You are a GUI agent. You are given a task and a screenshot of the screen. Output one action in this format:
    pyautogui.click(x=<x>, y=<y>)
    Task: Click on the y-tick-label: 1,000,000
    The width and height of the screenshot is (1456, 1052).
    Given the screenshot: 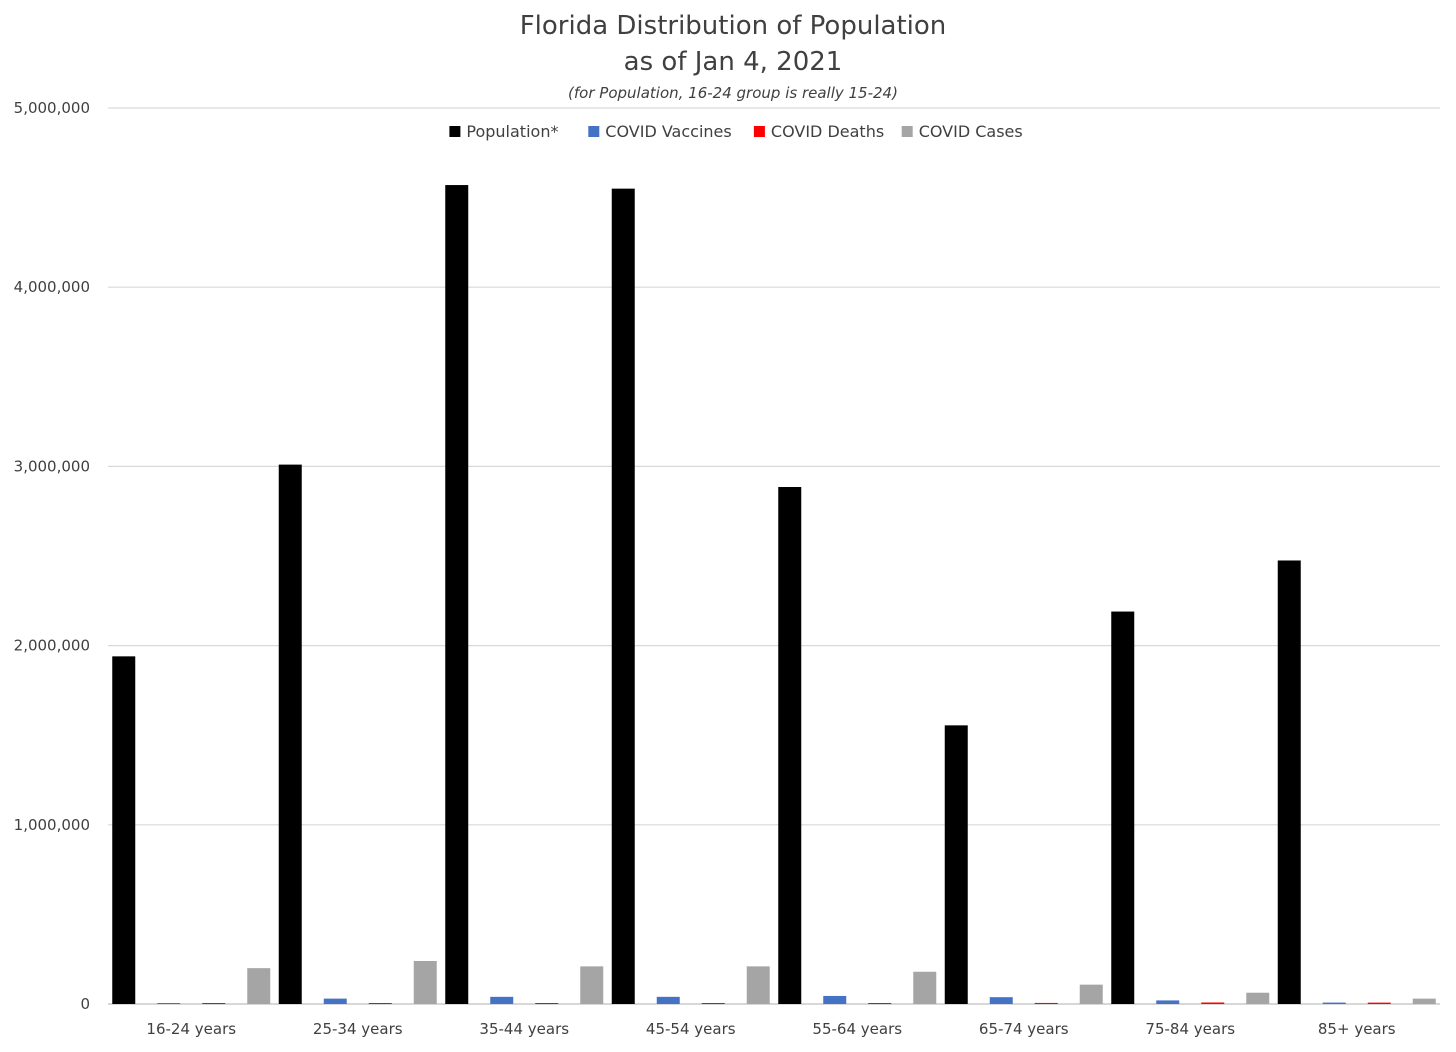 What is the action you would take?
    pyautogui.click(x=52, y=825)
    